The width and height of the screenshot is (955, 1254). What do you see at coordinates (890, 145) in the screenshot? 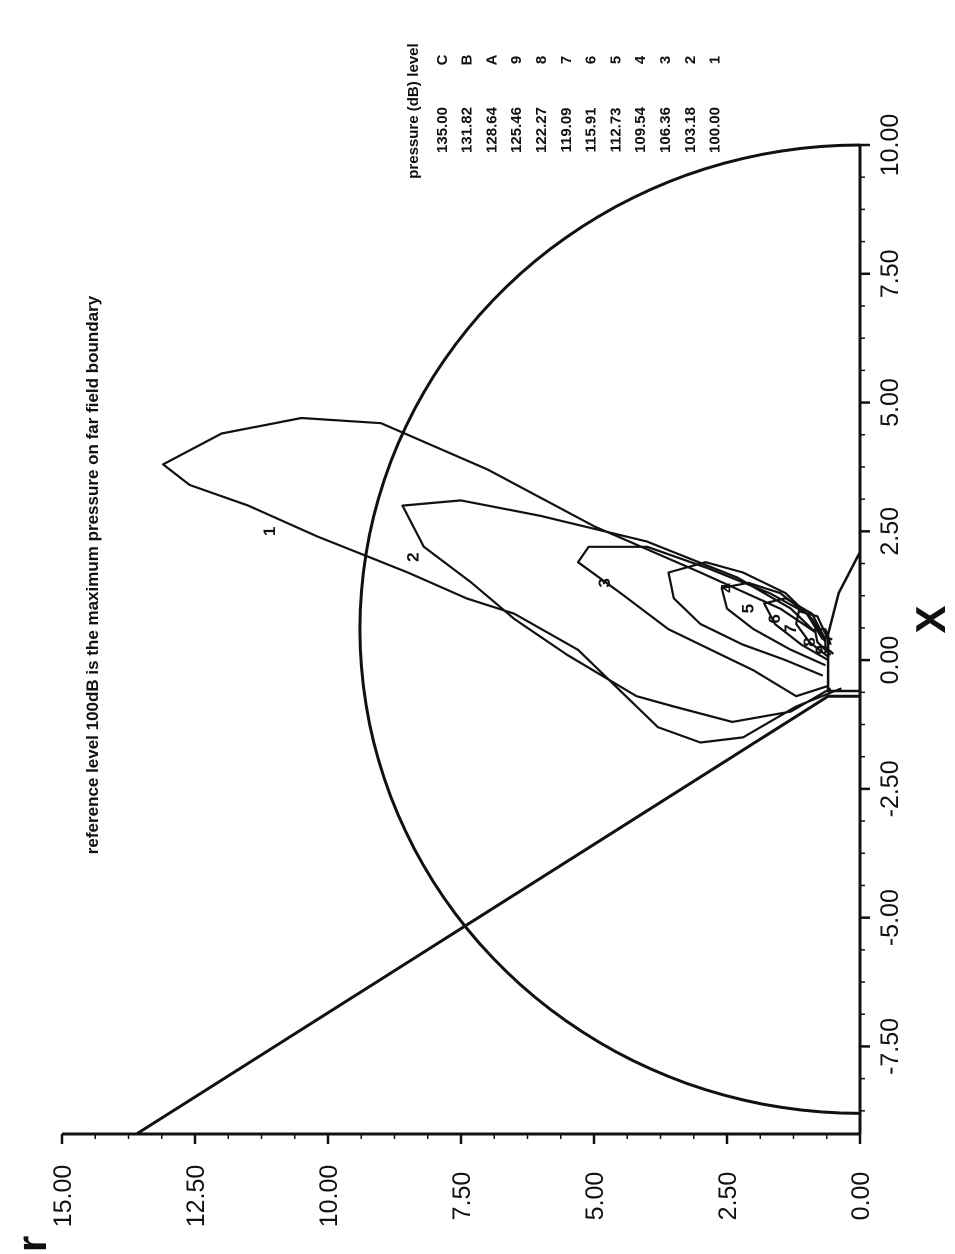
I see `x-tick-label: 10.00` at bounding box center [890, 145].